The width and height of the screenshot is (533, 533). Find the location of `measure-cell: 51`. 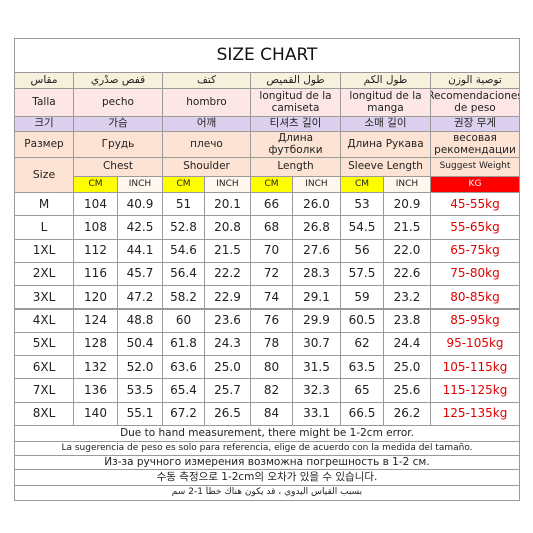

measure-cell: 51 is located at coordinates (183, 204).